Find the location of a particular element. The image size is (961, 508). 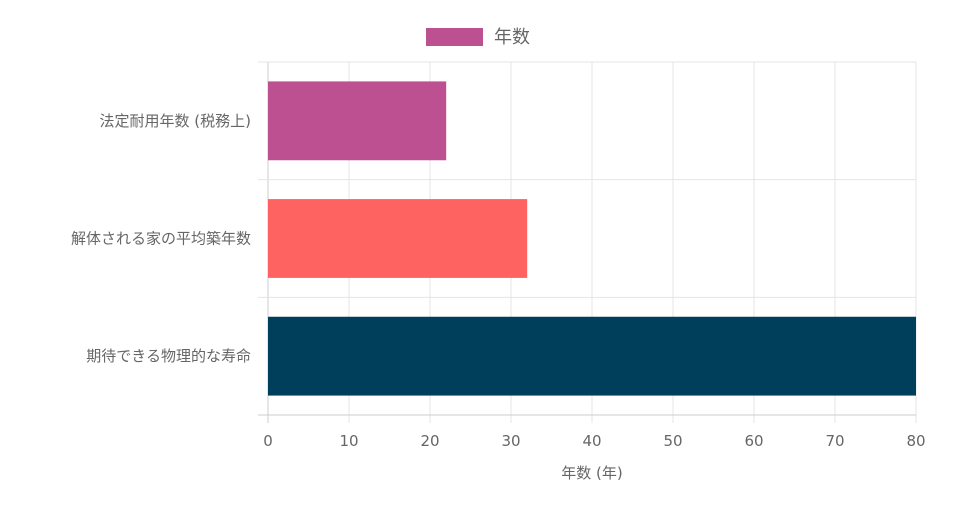

y-tick-label: 解体される家の平均築年数 is located at coordinates (161, 239).